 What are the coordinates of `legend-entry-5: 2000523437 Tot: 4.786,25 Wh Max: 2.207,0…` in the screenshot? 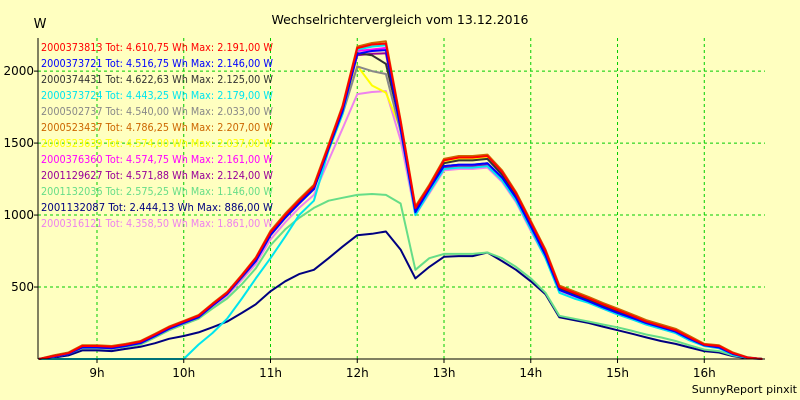 It's located at (157, 127).